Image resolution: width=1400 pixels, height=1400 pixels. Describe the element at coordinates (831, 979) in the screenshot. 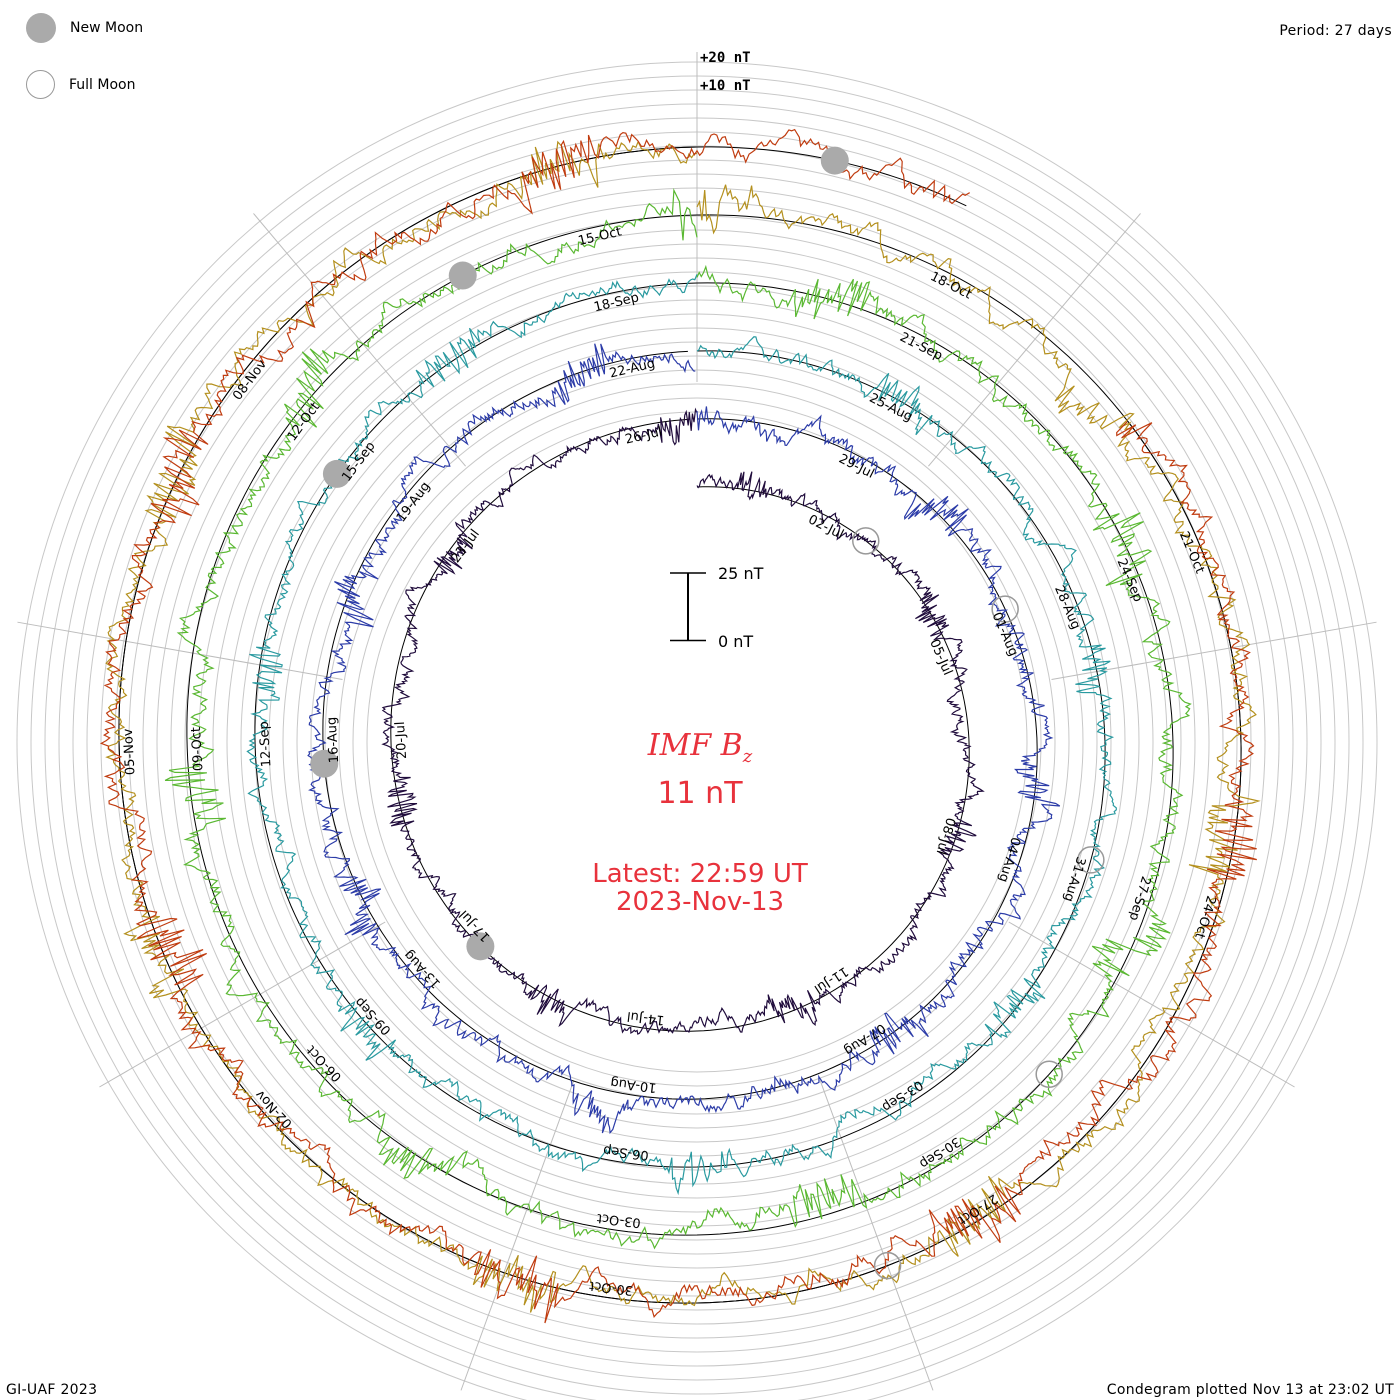

I see `date-label: 11-Jul` at that location.